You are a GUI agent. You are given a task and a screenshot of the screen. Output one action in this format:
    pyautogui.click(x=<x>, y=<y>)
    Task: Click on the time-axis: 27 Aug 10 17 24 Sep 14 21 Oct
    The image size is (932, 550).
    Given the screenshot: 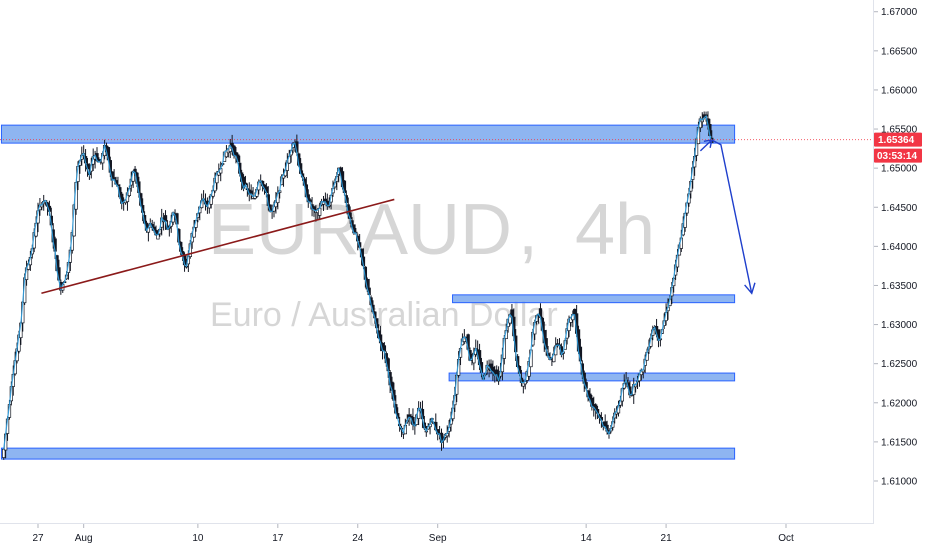 What is the action you would take?
    pyautogui.click(x=437, y=536)
    